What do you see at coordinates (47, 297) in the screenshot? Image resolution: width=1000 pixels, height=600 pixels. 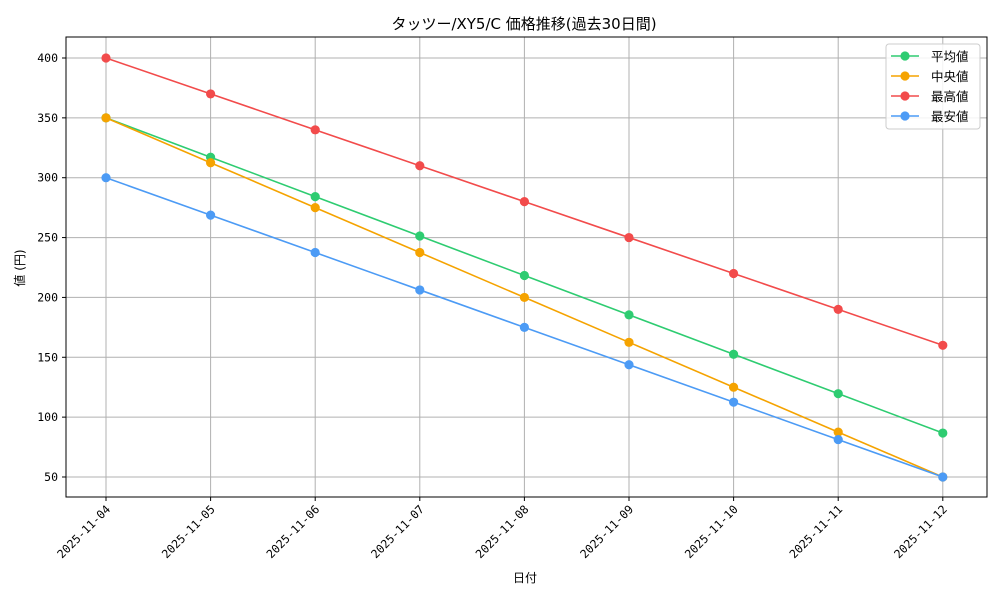 I see `y-tick-label: 200` at bounding box center [47, 297].